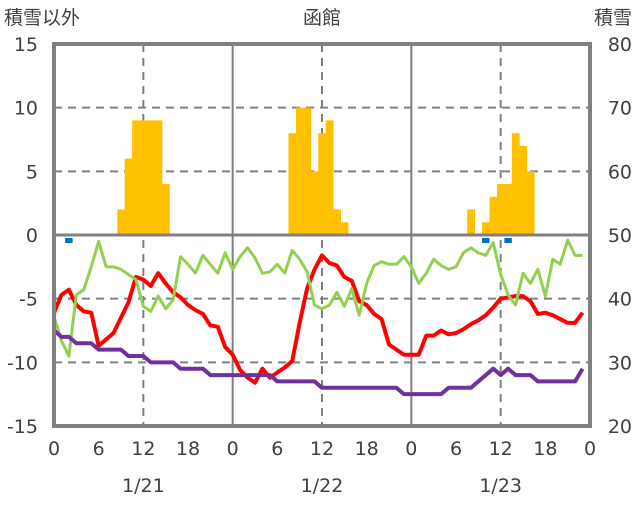  What do you see at coordinates (620, 300) in the screenshot?
I see `y-tick-right: 40` at bounding box center [620, 300].